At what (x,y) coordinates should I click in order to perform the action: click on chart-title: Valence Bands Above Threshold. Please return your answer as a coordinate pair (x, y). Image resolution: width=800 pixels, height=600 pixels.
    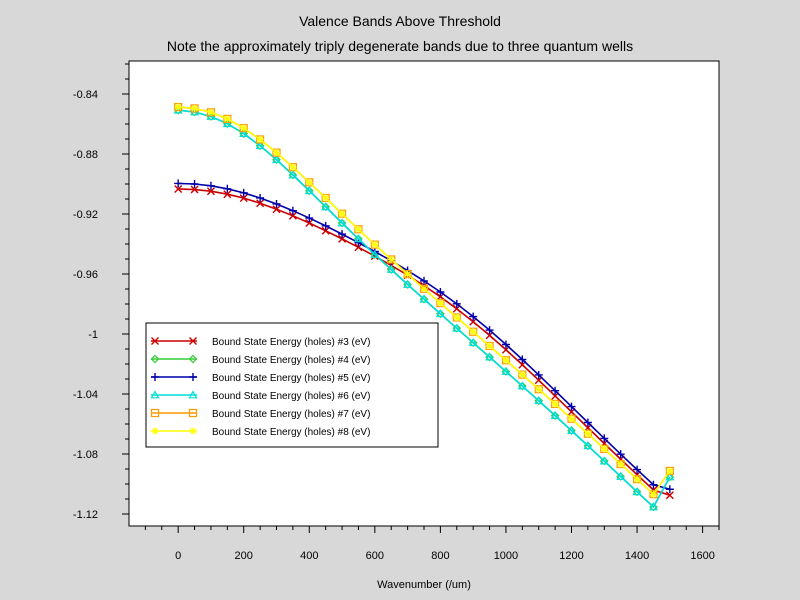
    Looking at the image, I should click on (400, 21).